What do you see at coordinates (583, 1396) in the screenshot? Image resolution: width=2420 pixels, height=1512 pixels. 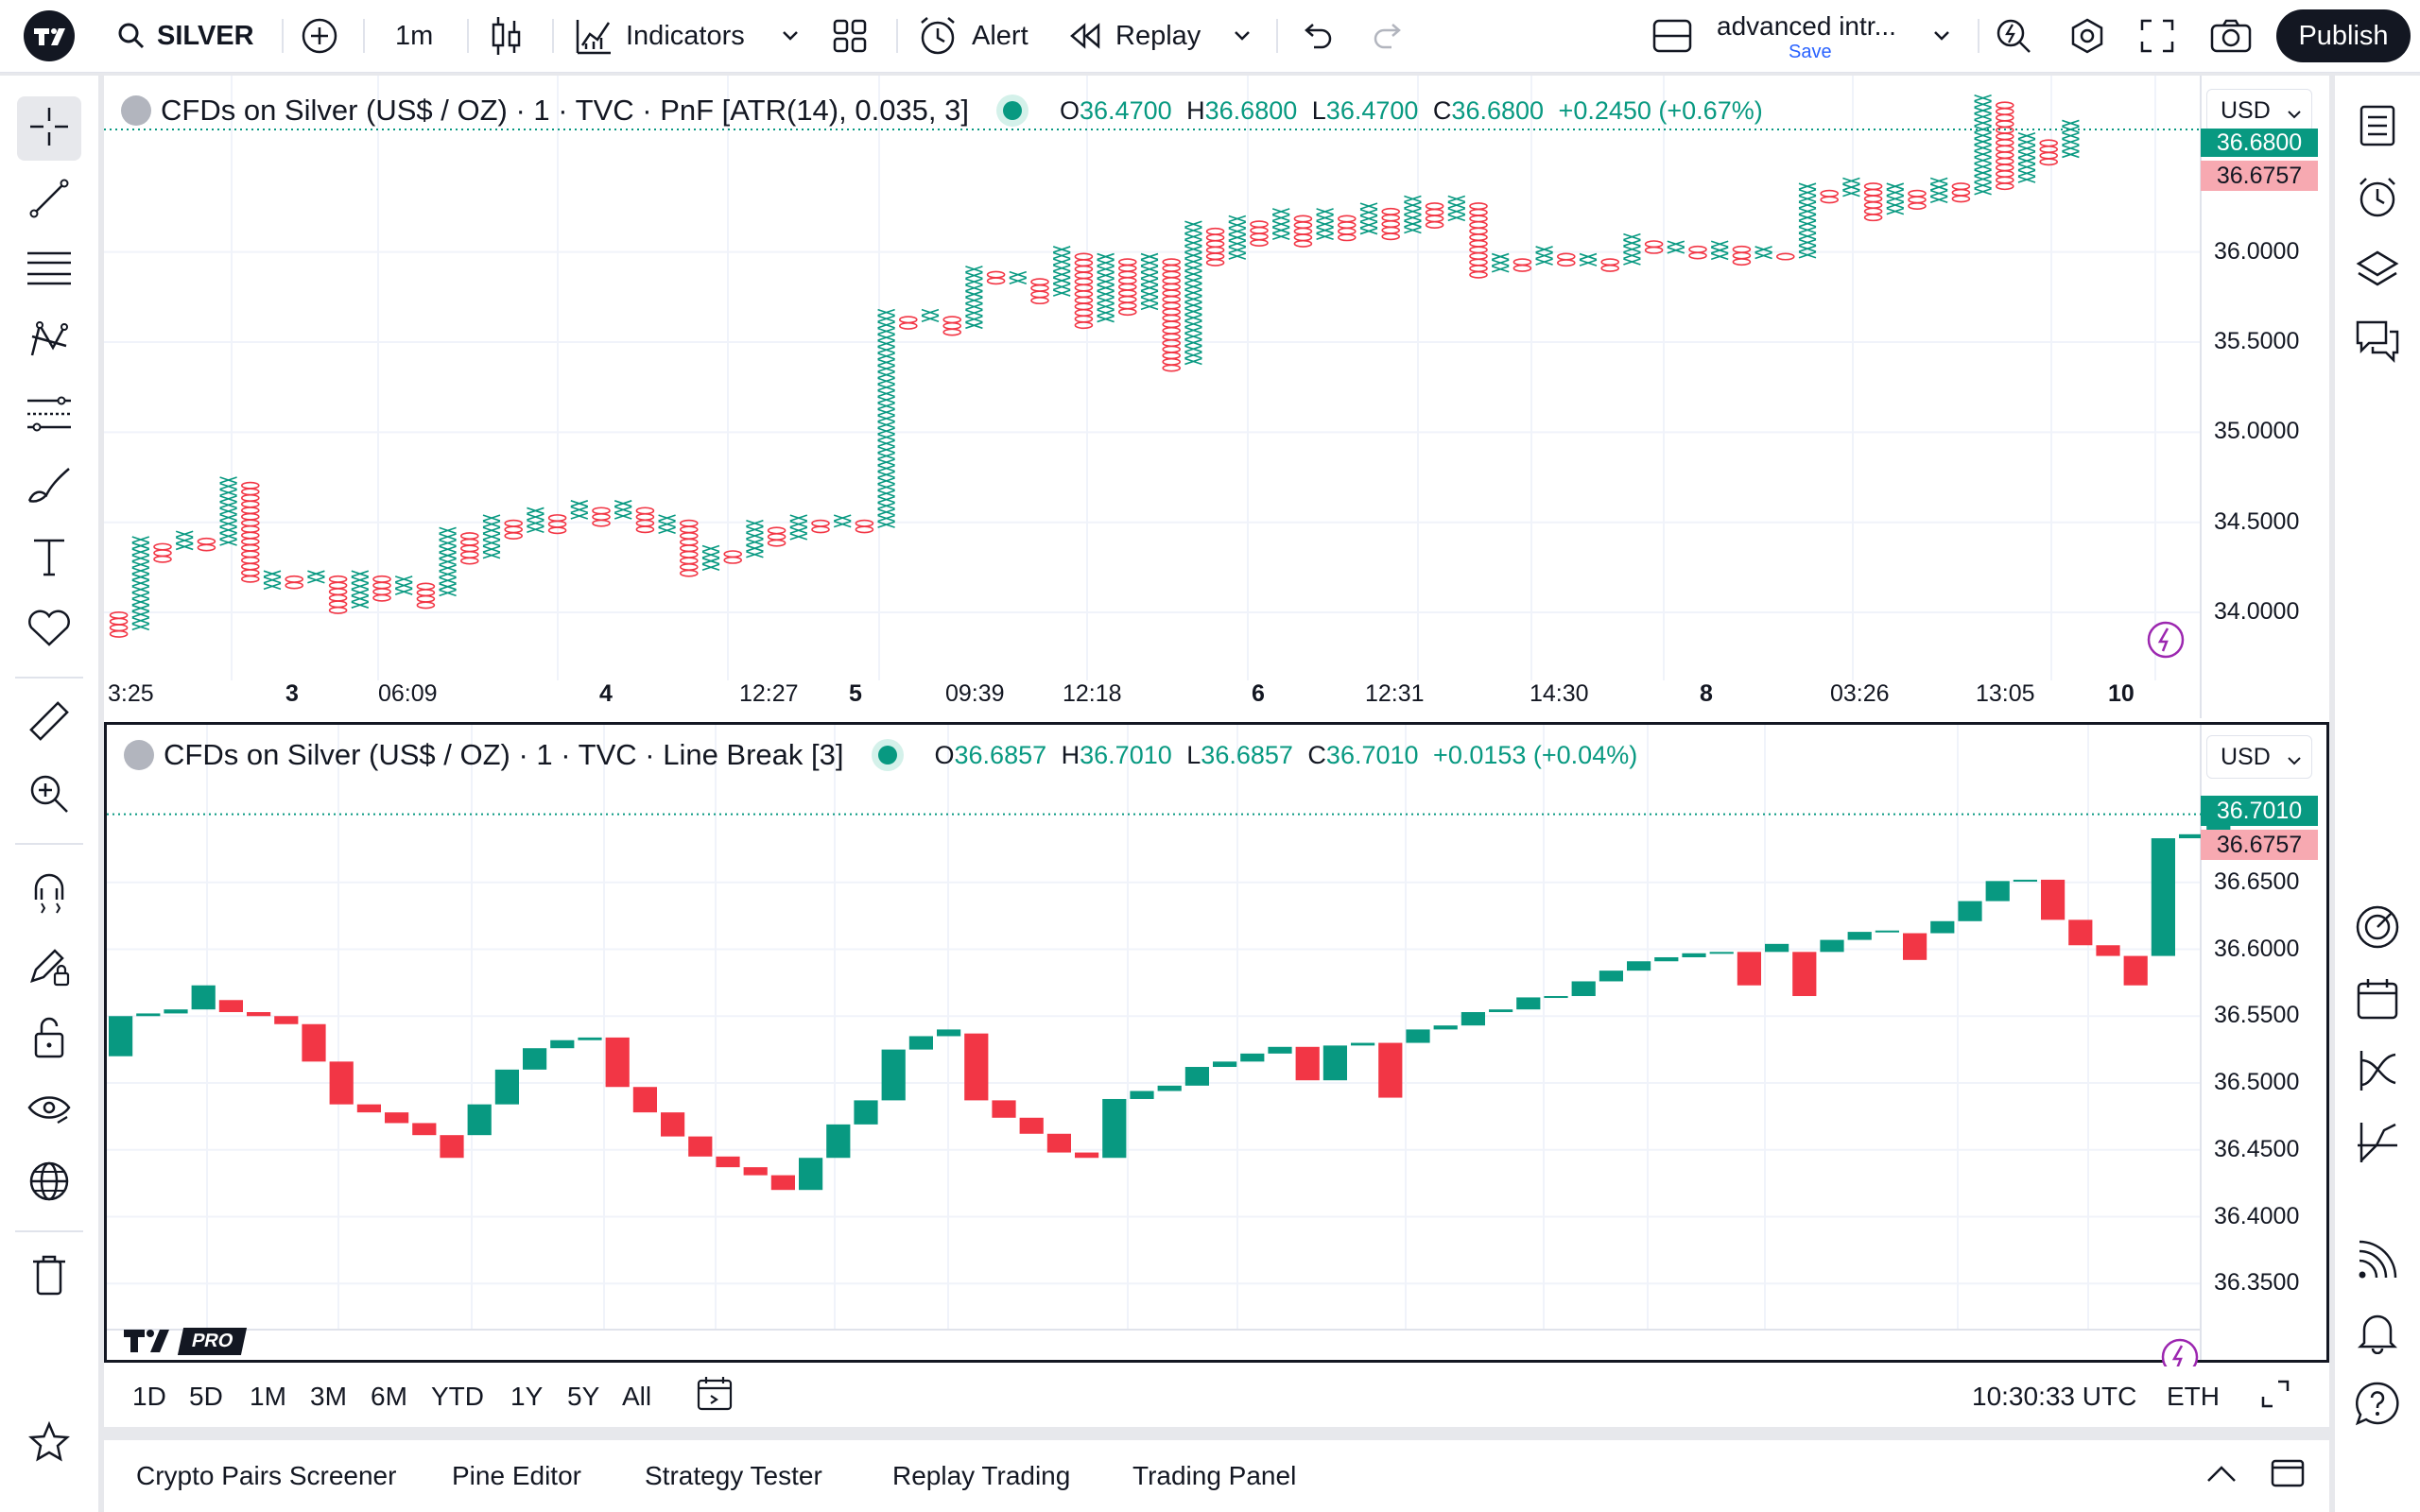 I see `range-button-5y: 5Y` at bounding box center [583, 1396].